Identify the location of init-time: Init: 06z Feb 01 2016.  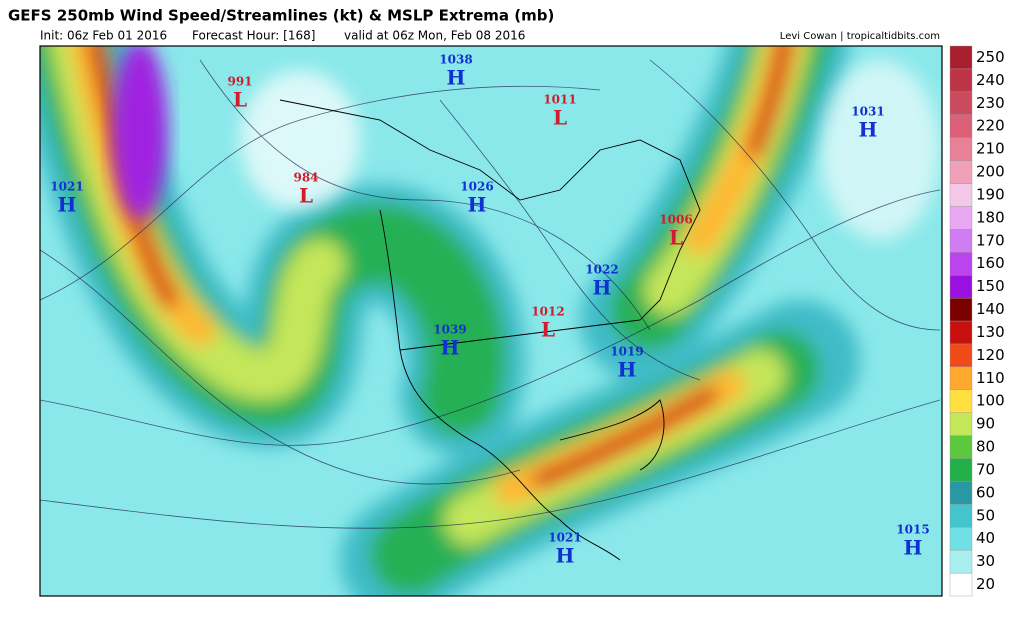
(103, 36).